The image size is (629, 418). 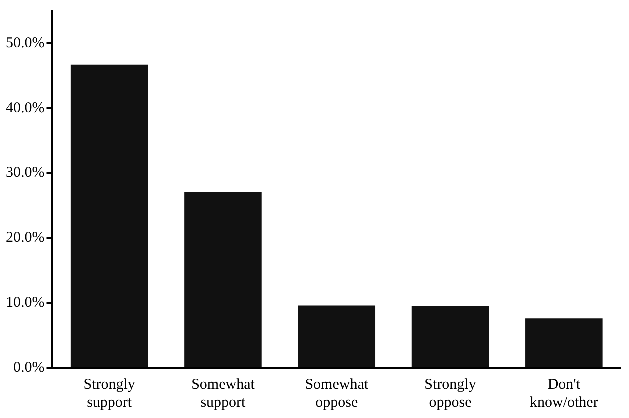 I want to click on y-tick-label: 30.0%, so click(x=25, y=173).